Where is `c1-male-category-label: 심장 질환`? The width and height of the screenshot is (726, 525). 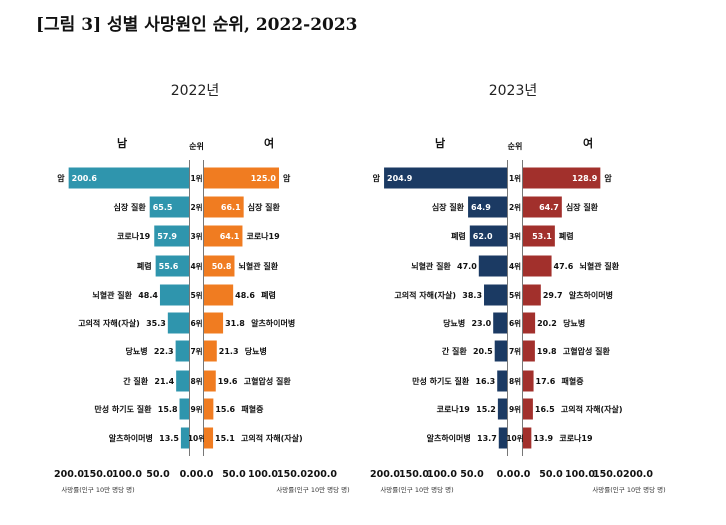
c1-male-category-label: 심장 질환 is located at coordinates (448, 207).